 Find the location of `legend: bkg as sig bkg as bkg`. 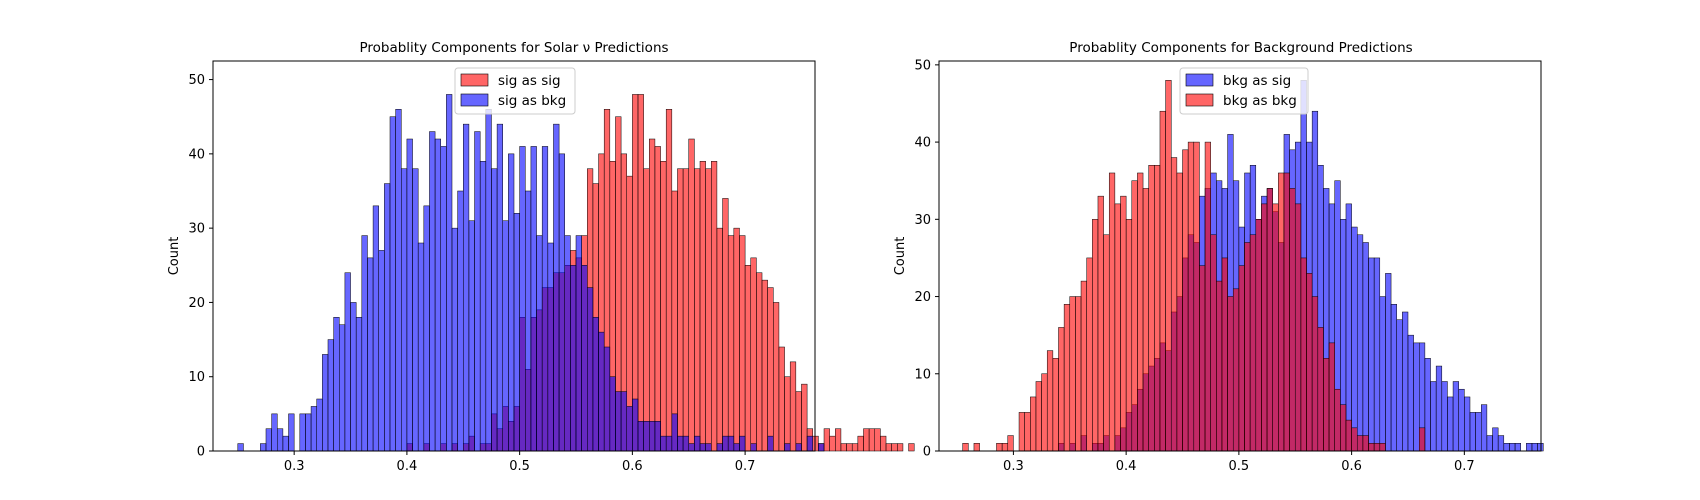

legend: bkg as sig bkg as bkg is located at coordinates (1244, 91).